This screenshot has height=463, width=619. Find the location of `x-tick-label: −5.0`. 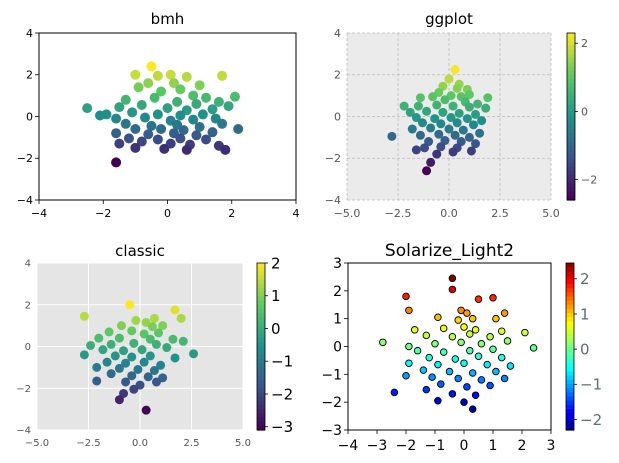

x-tick-label: −5.0 is located at coordinates (37, 443).